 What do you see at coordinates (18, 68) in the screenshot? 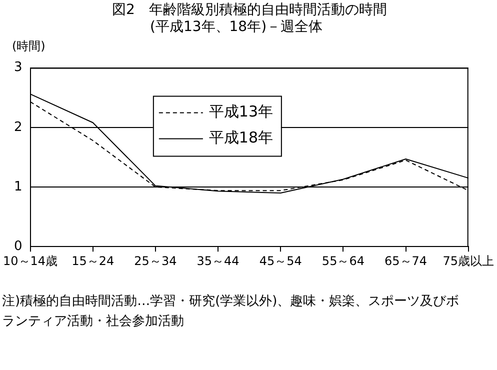
I see `y-tick-label: 3` at bounding box center [18, 68].